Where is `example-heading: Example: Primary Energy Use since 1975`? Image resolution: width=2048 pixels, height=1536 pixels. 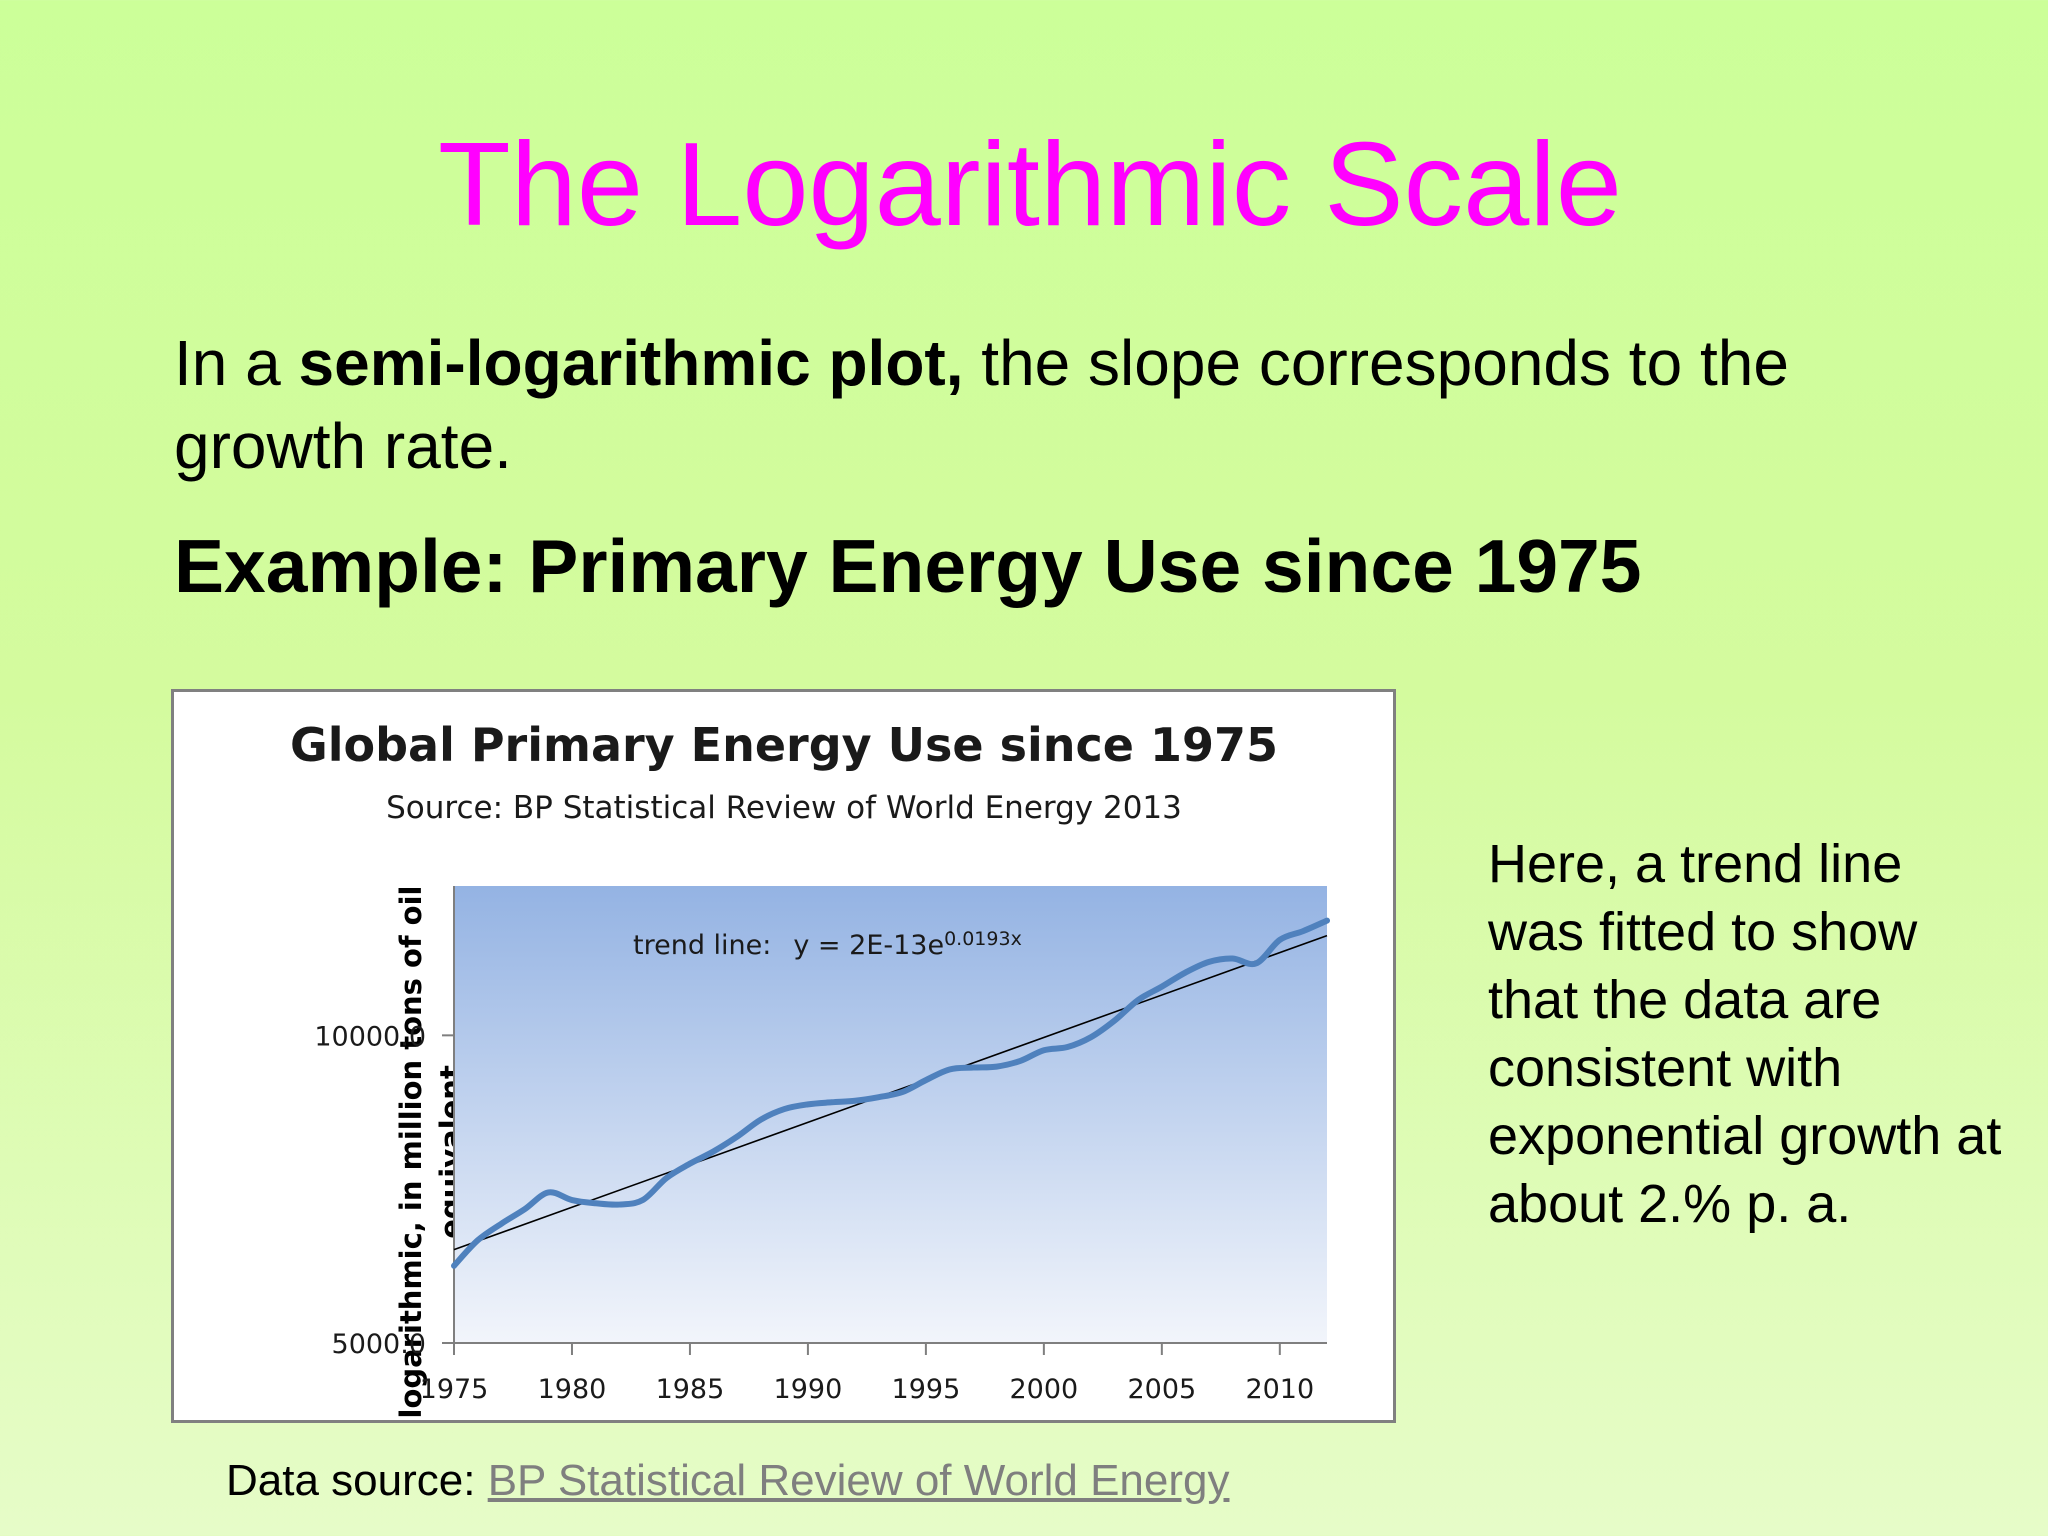
example-heading: Example: Primary Energy Use since 1975 is located at coordinates (908, 566).